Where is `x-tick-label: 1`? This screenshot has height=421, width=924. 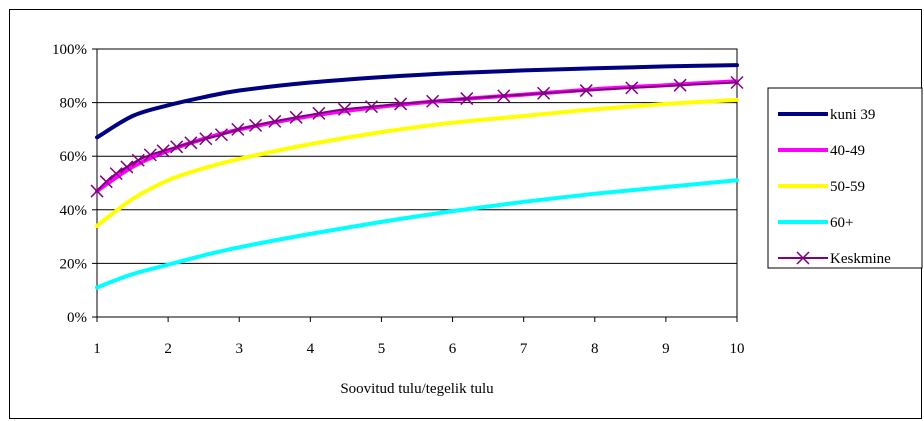
x-tick-label: 1 is located at coordinates (97, 349).